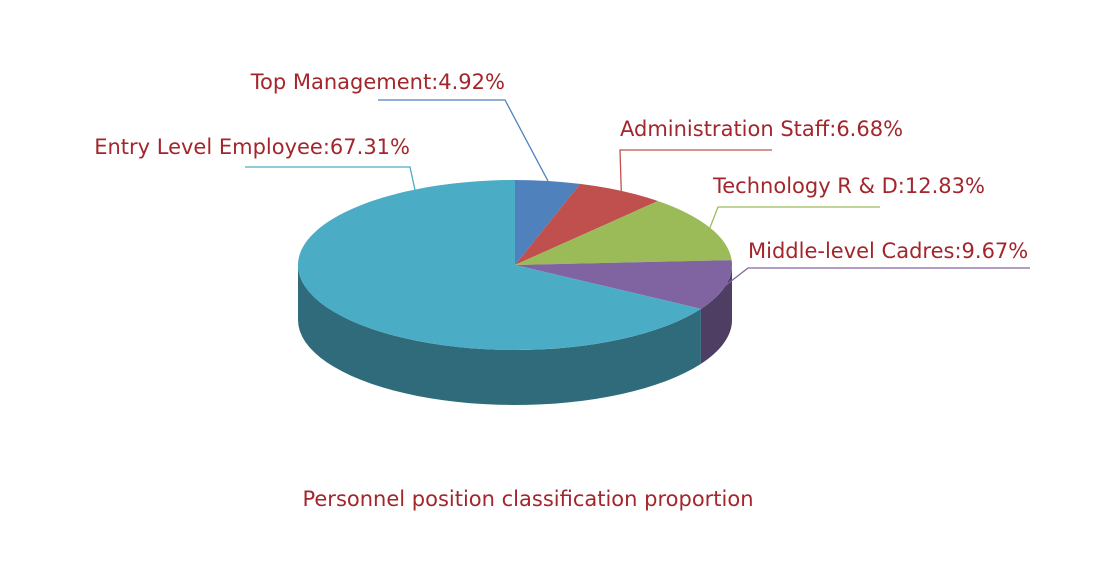  What do you see at coordinates (848, 186) in the screenshot?
I see `data-label: Technology R & D:12.83%` at bounding box center [848, 186].